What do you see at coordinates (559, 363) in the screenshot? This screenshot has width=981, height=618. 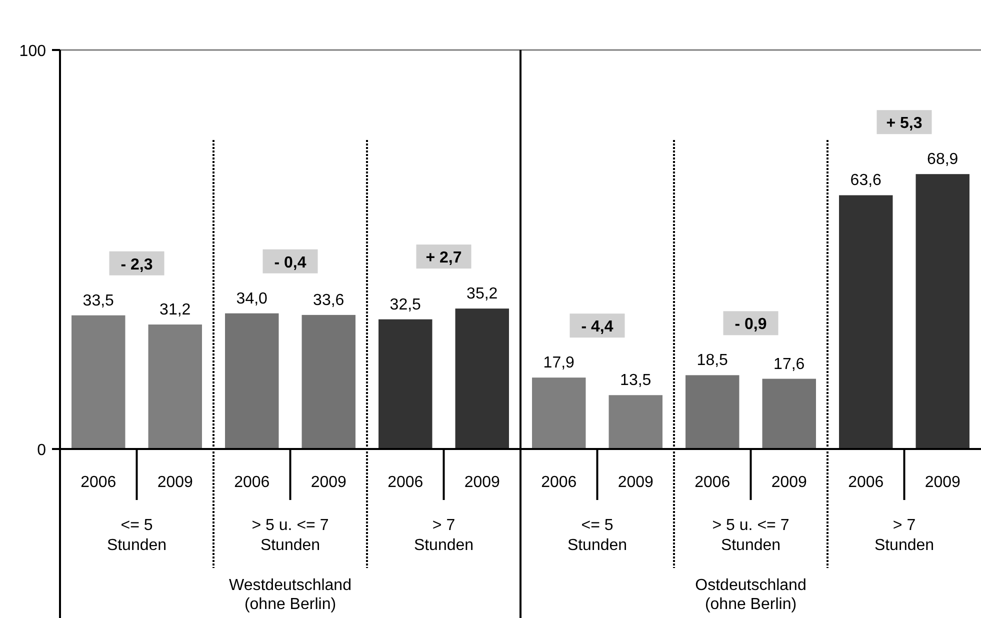 I see `data-label: 17,9` at bounding box center [559, 363].